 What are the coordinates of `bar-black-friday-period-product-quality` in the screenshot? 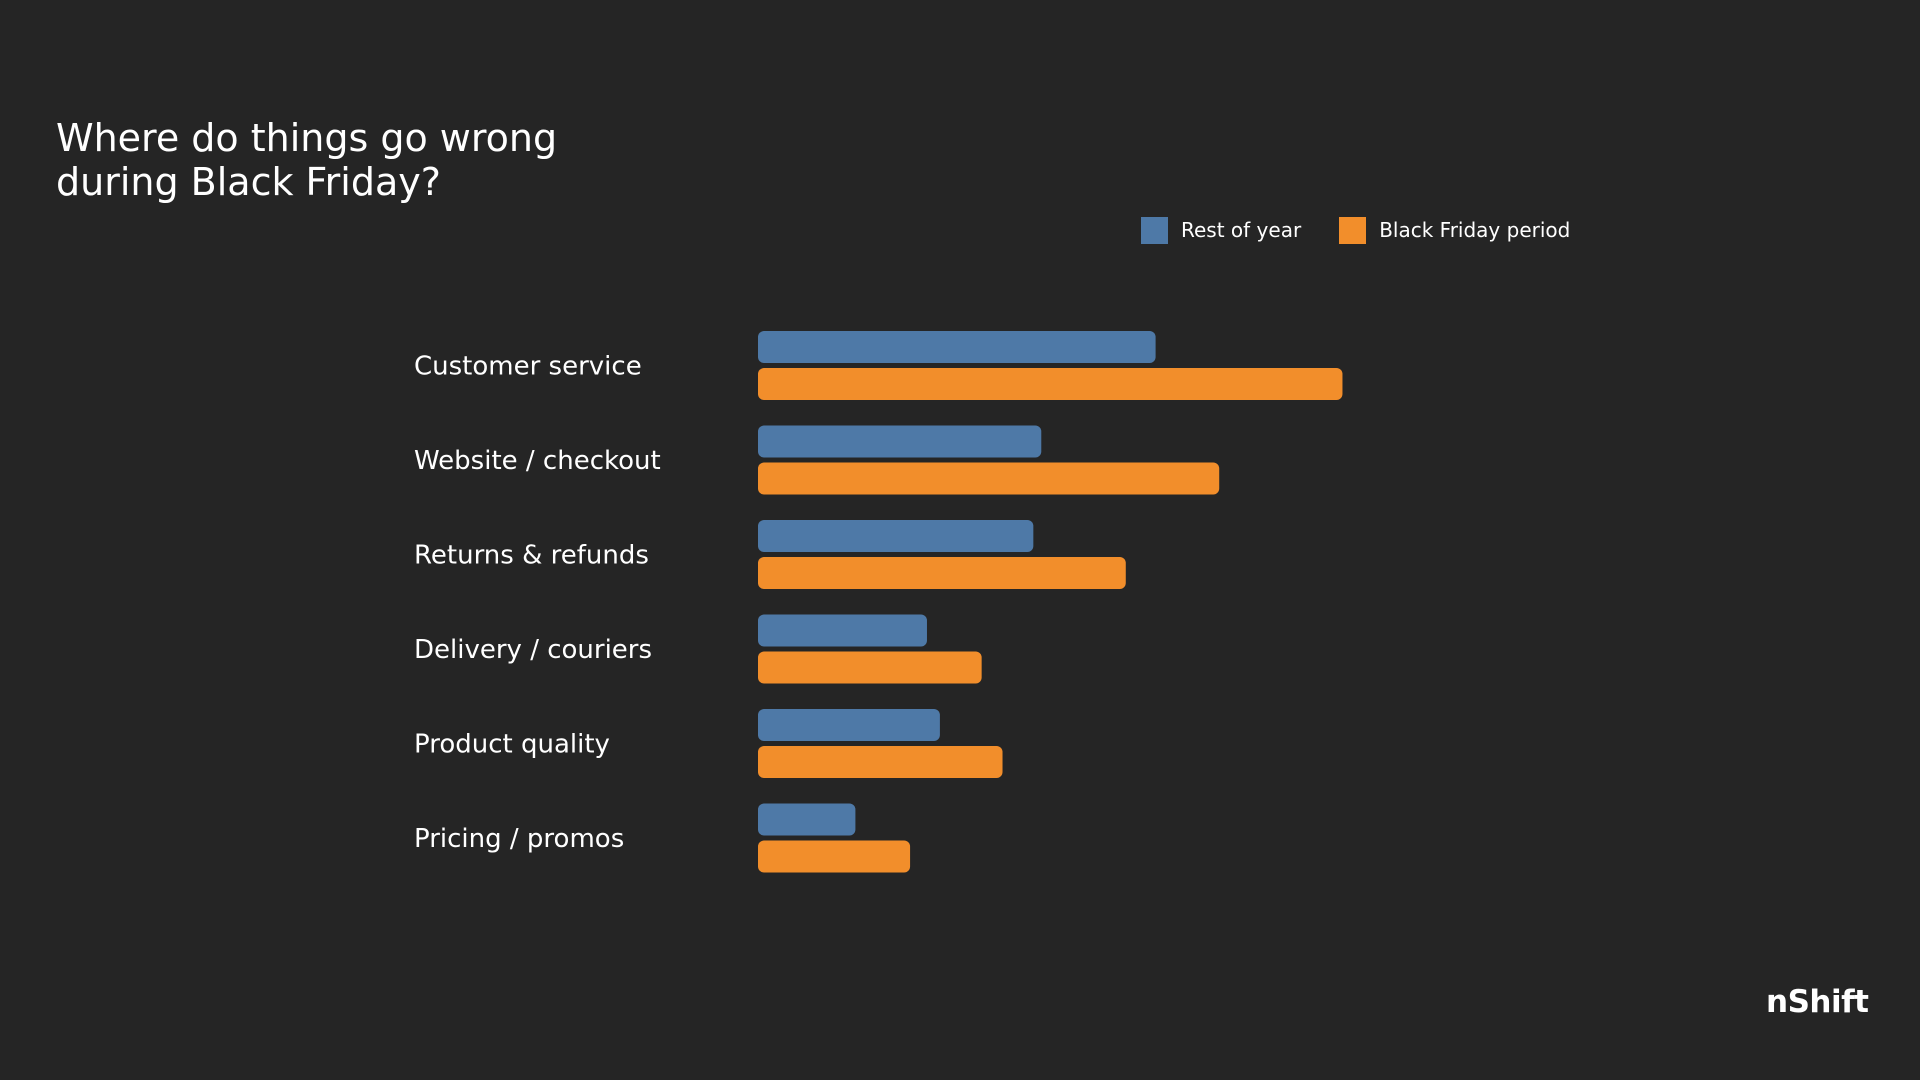 It's located at (880, 762).